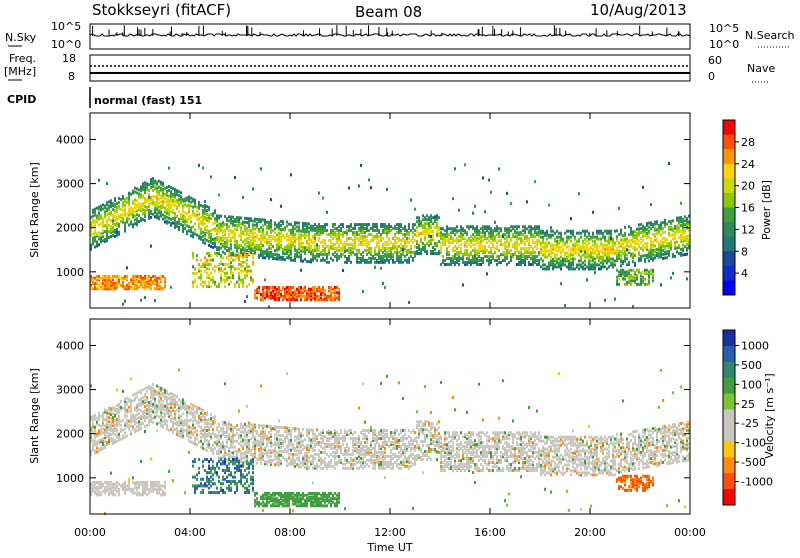 This screenshot has width=800, height=558. Describe the element at coordinates (770, 35) in the screenshot. I see `nsearch-label: N.Search` at that location.